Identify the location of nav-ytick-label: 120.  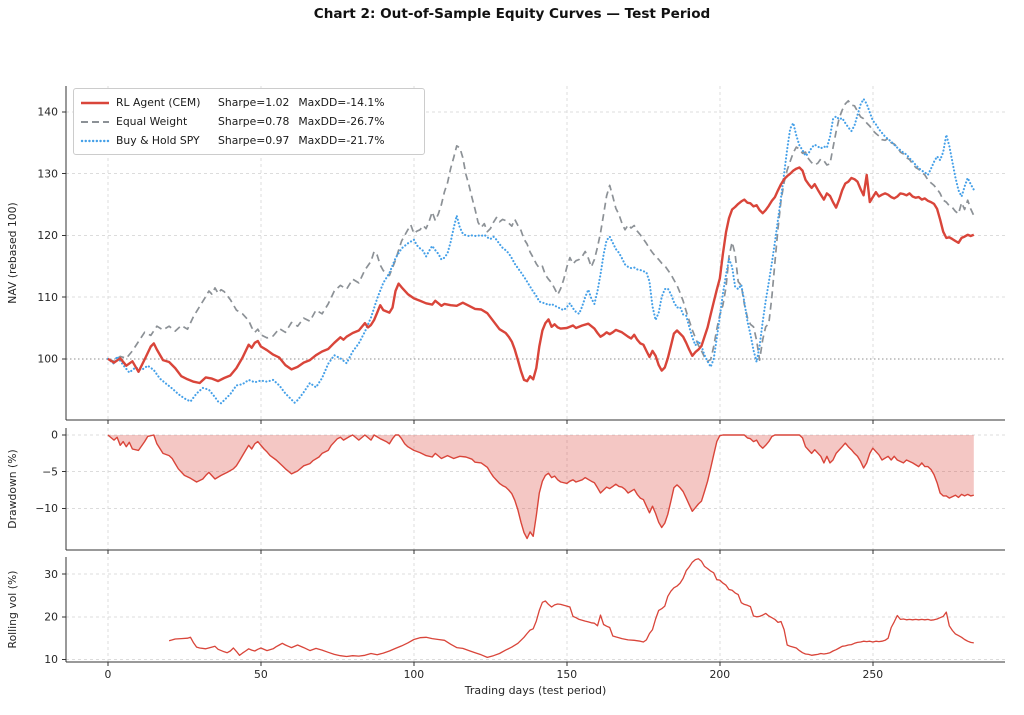
(47, 235).